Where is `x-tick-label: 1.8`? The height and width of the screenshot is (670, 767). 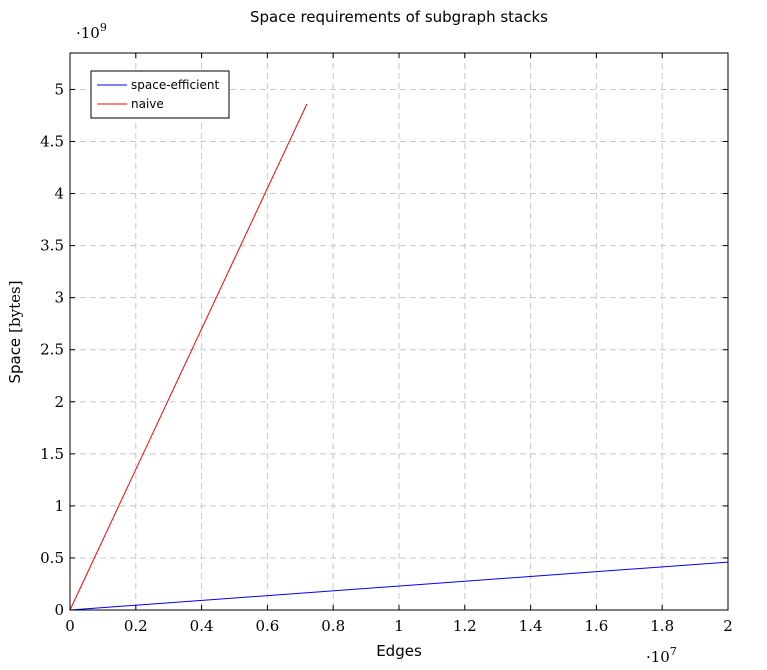 x-tick-label: 1.8 is located at coordinates (662, 626).